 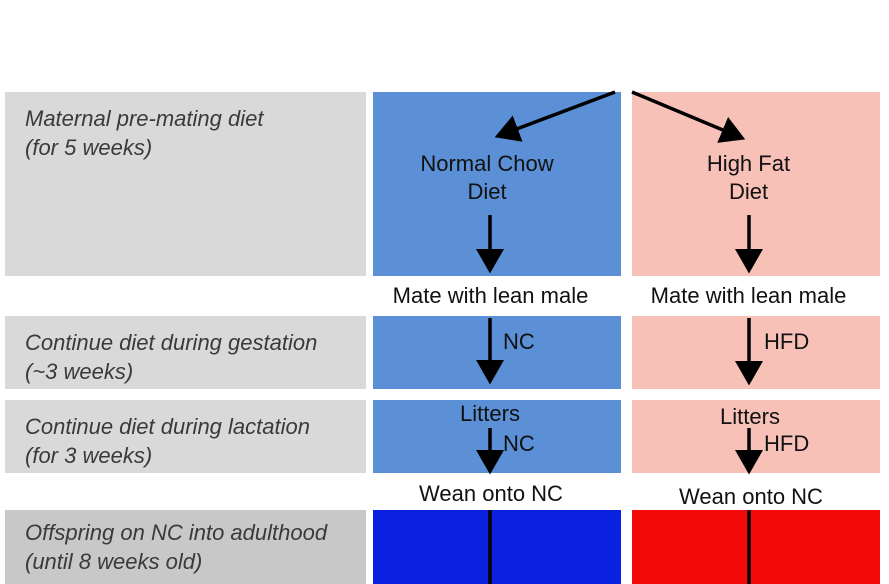 I want to click on split-arrow-hfd, so click(x=688, y=116).